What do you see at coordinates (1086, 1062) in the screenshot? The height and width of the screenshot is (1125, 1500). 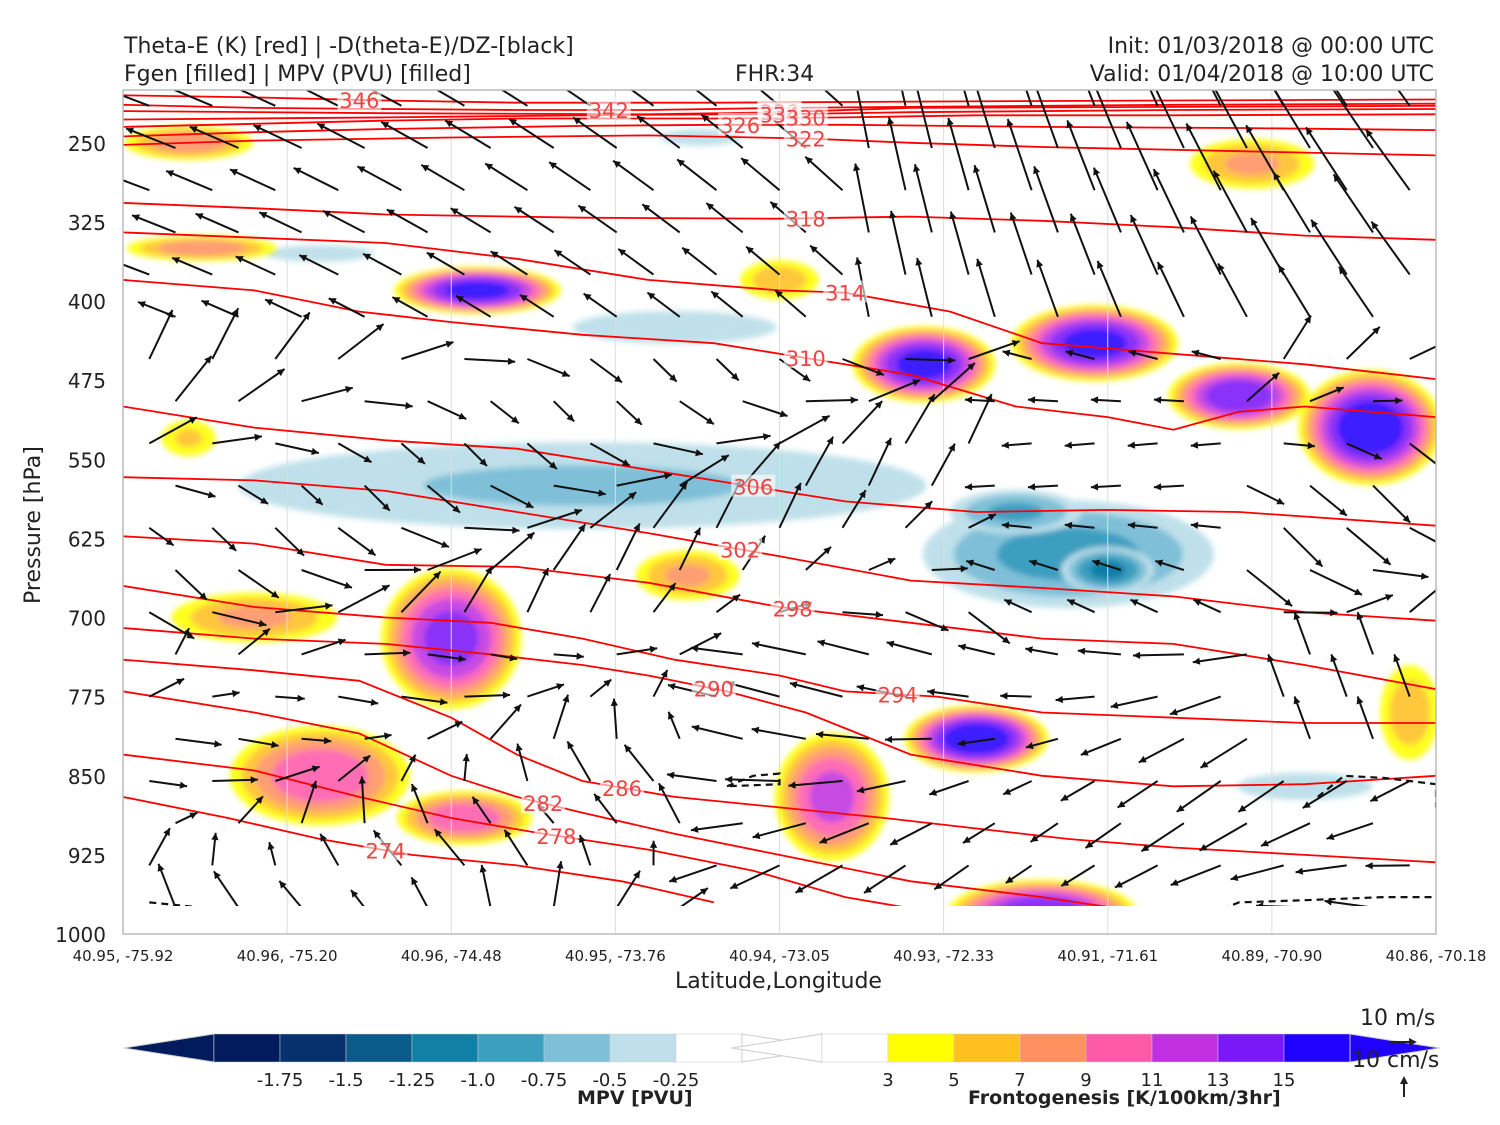 I see `fgen-colorbar: 3 5 7 9 11 13 15` at bounding box center [1086, 1062].